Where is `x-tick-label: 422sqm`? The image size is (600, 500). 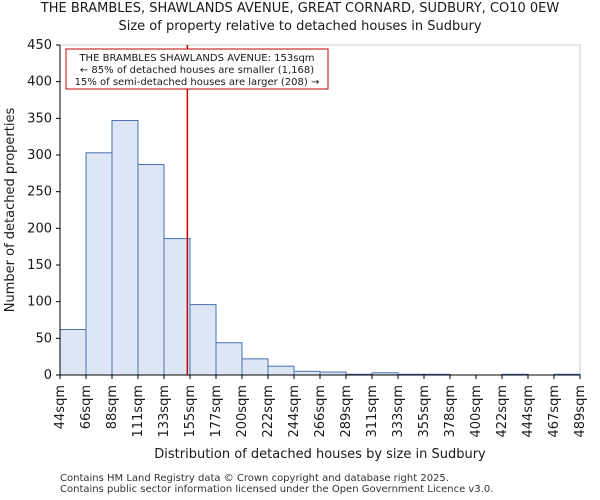
x-tick-label: 422sqm is located at coordinates (502, 411).